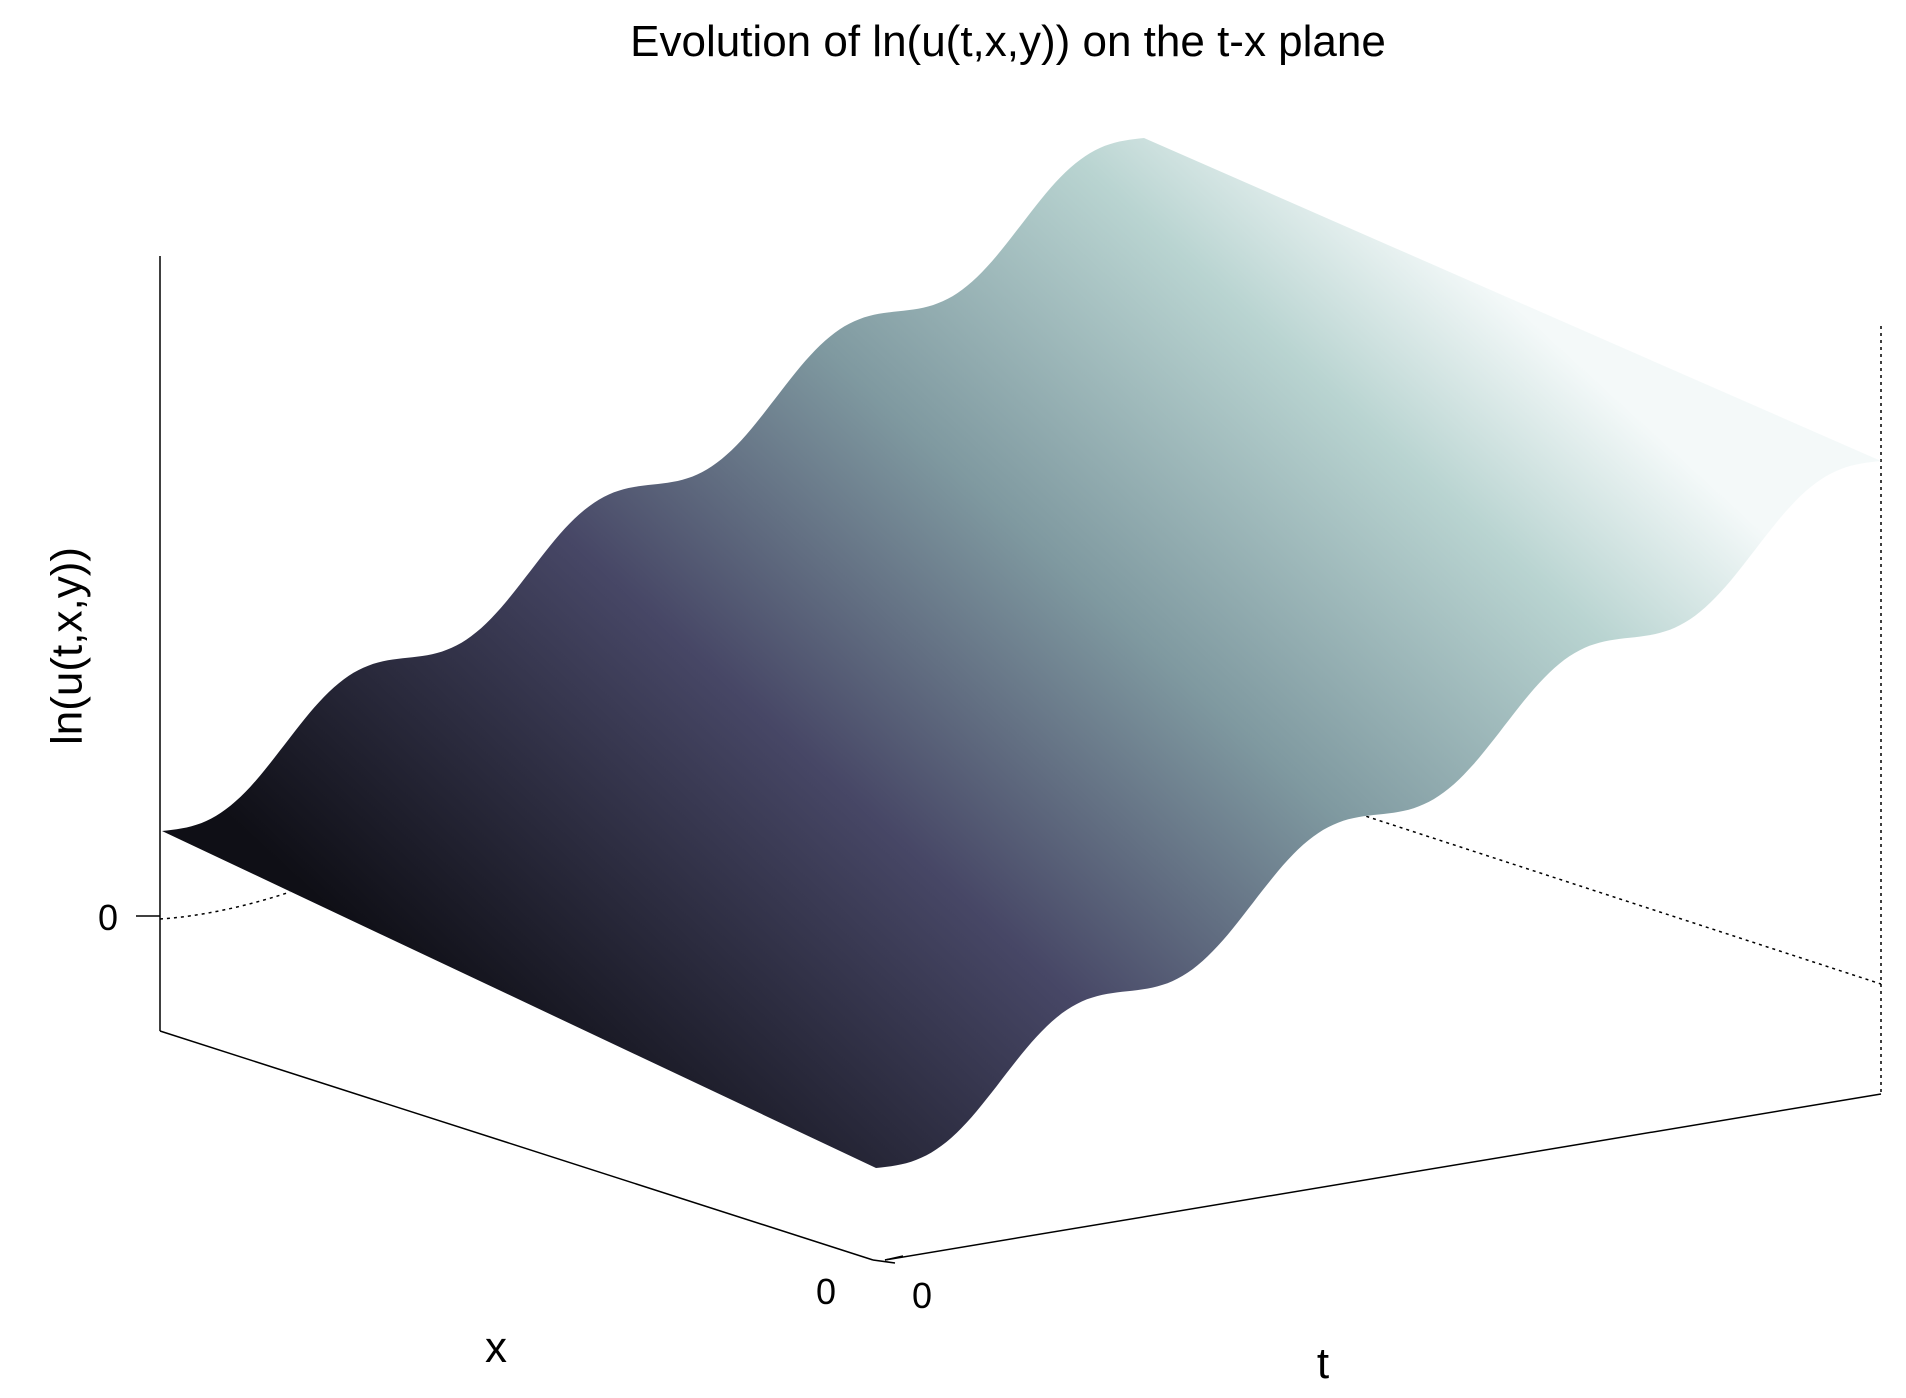 The width and height of the screenshot is (1906, 1398). I want to click on x-axis-label: x, so click(496, 1347).